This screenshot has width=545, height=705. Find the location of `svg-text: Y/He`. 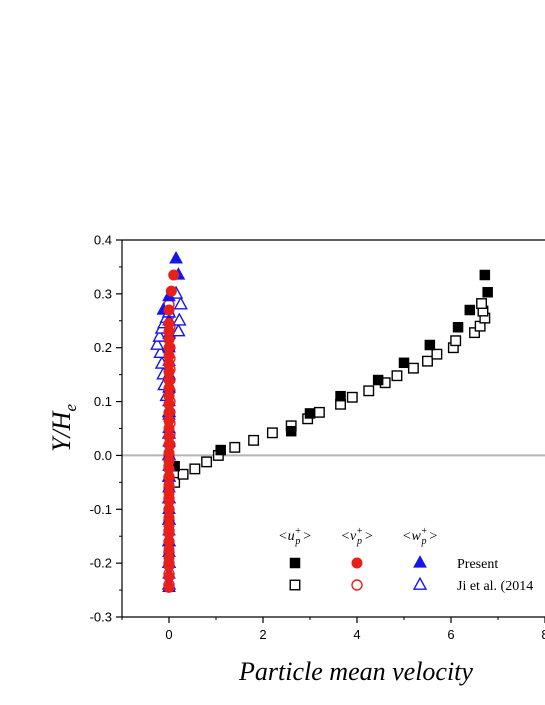

svg-text: Y/He is located at coordinates (63, 428).